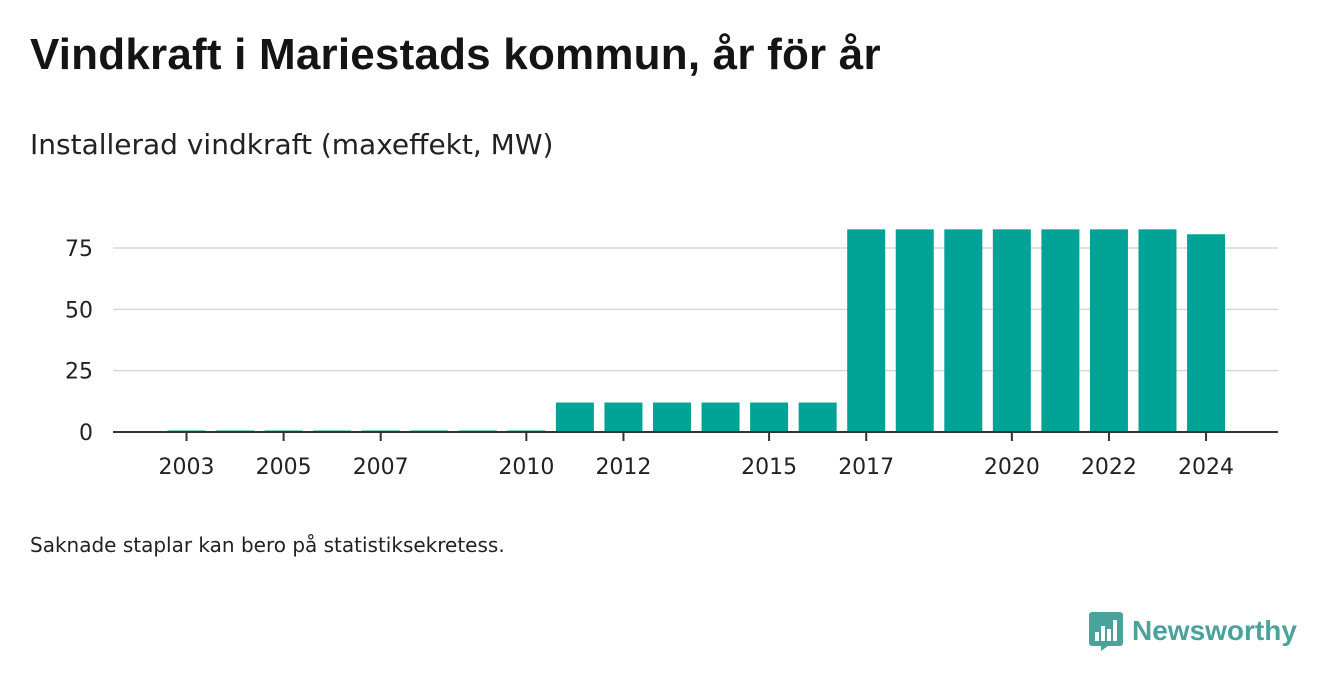 The image size is (1340, 685). Describe the element at coordinates (914, 330) in the screenshot. I see `bar-2018` at that location.